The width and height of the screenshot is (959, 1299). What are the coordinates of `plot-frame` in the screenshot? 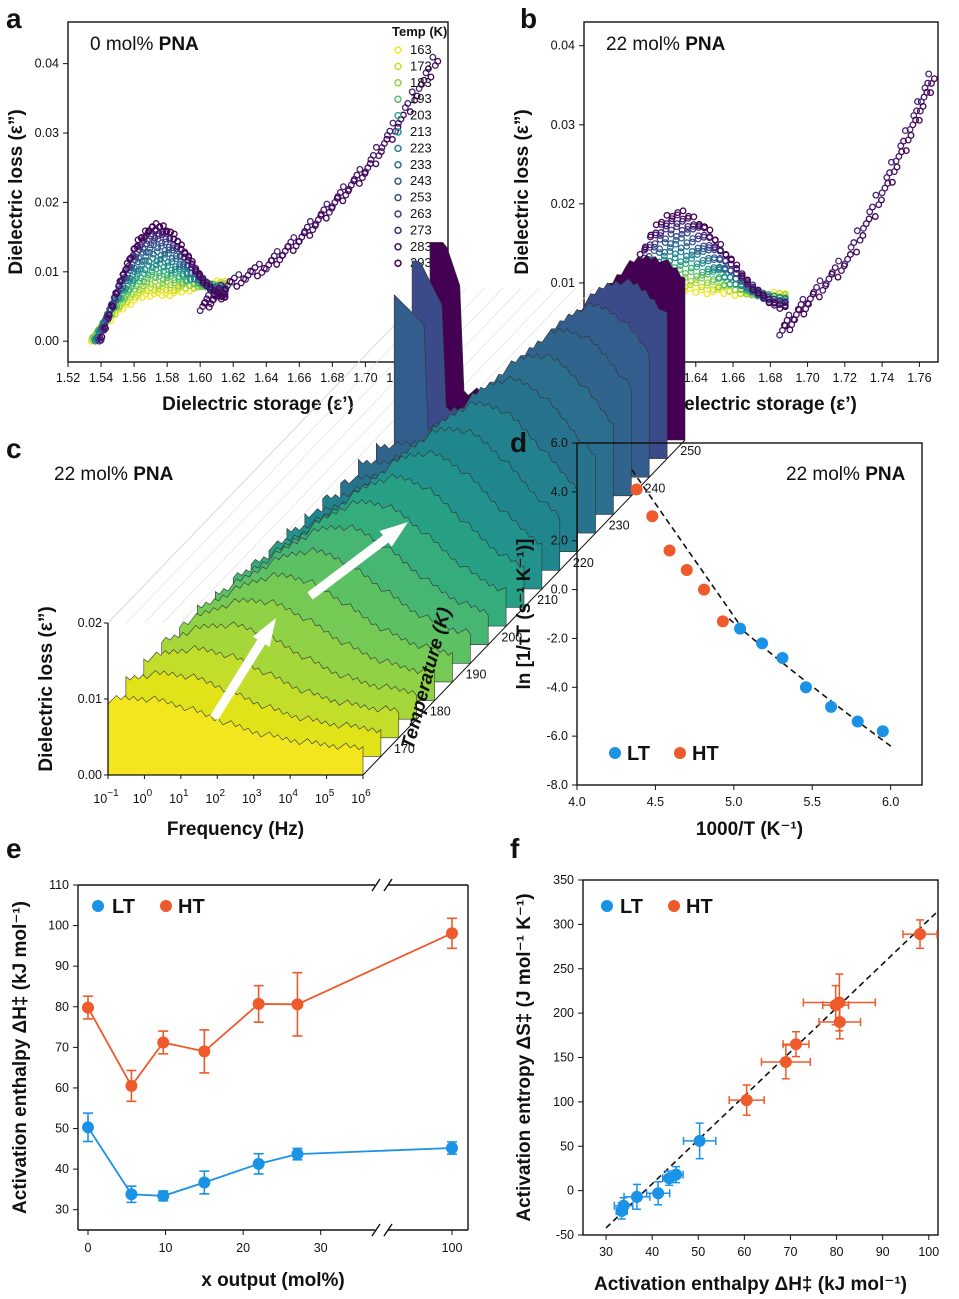 It's located at (761, 192).